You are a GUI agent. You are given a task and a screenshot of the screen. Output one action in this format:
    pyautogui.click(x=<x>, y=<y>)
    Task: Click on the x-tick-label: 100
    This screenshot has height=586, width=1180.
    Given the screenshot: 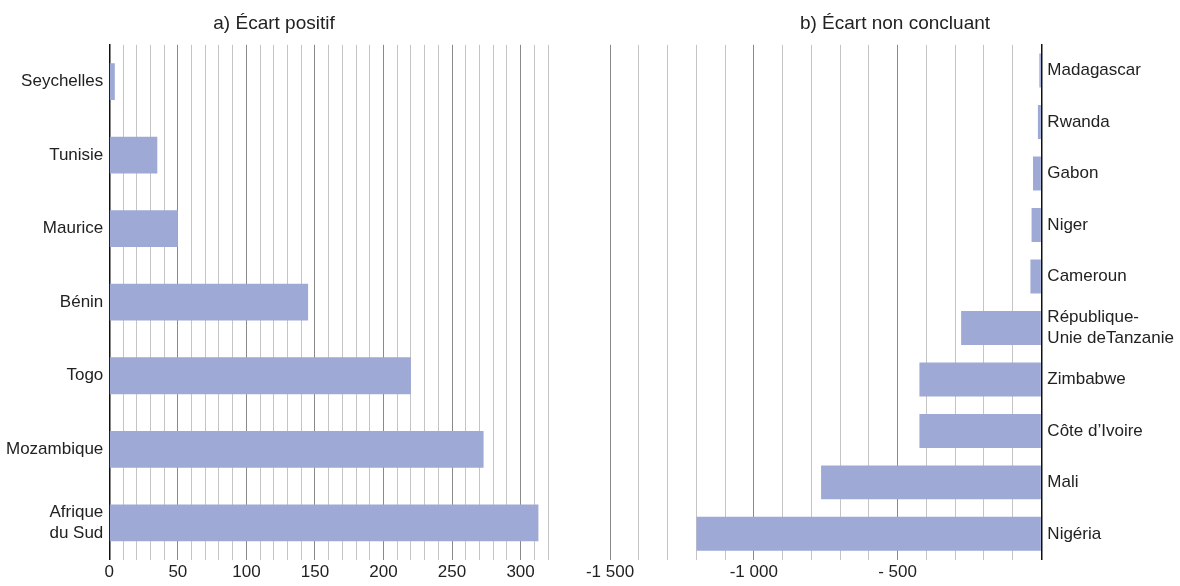 What is the action you would take?
    pyautogui.click(x=246, y=572)
    